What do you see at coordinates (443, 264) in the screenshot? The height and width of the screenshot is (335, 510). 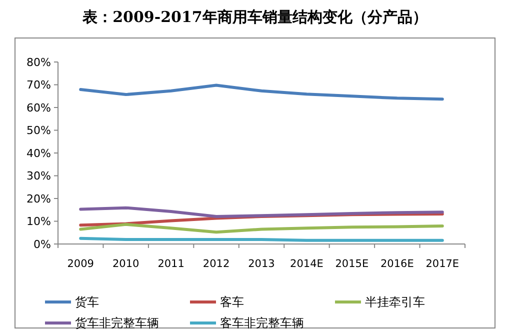 I see `x-tick-label: 2017E` at bounding box center [443, 264].